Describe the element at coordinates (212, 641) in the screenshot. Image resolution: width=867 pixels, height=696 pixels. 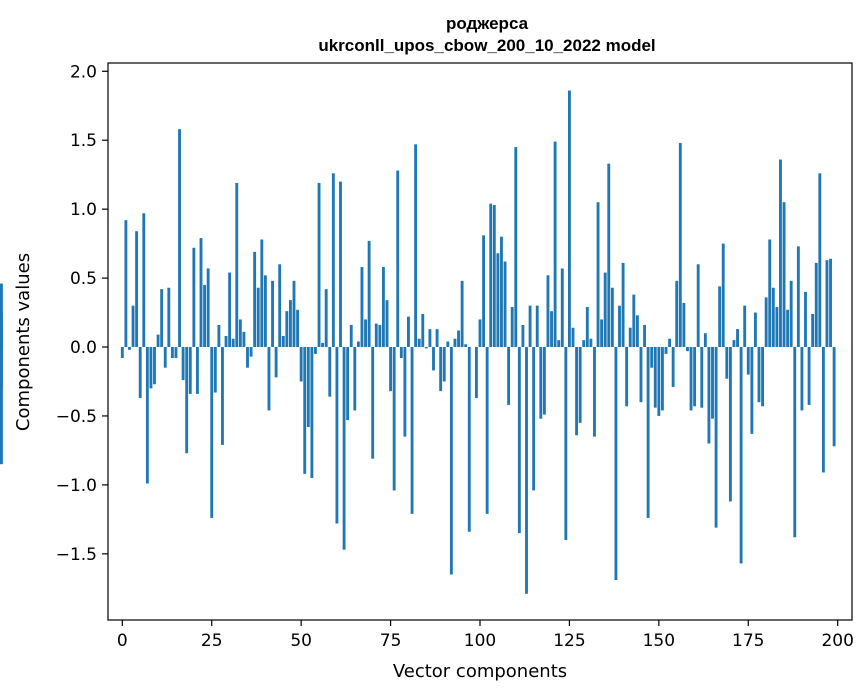
I see `x-tick-label: 25` at that location.